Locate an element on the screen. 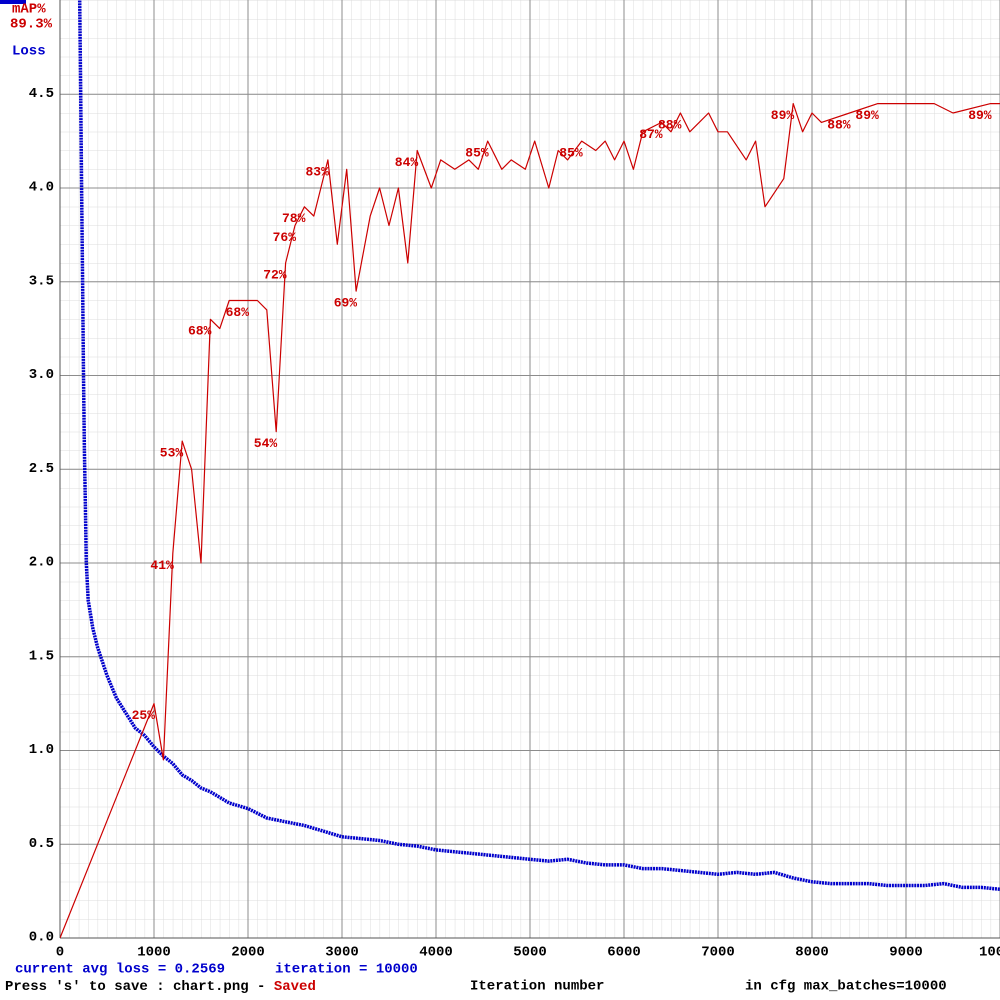 This screenshot has height=1000, width=1000. data-label: 54% is located at coordinates (266, 443).